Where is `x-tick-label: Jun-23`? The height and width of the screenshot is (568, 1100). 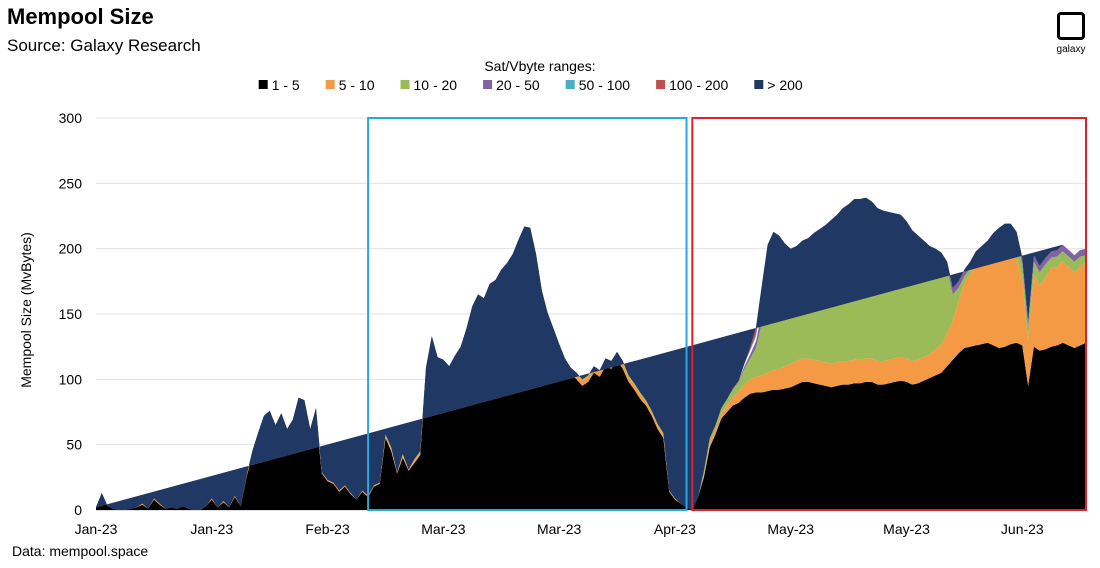
x-tick-label: Jun-23 is located at coordinates (1022, 529).